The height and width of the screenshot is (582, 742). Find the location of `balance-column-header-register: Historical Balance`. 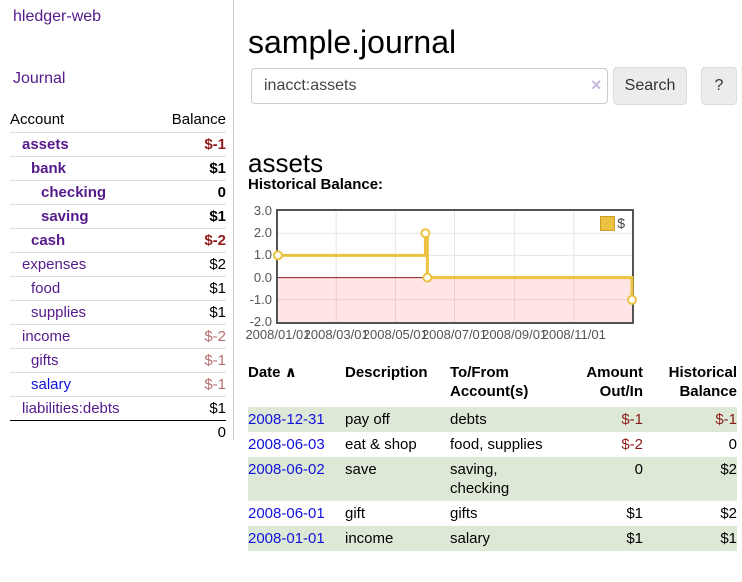

balance-column-header-register: Historical Balance is located at coordinates (702, 382).